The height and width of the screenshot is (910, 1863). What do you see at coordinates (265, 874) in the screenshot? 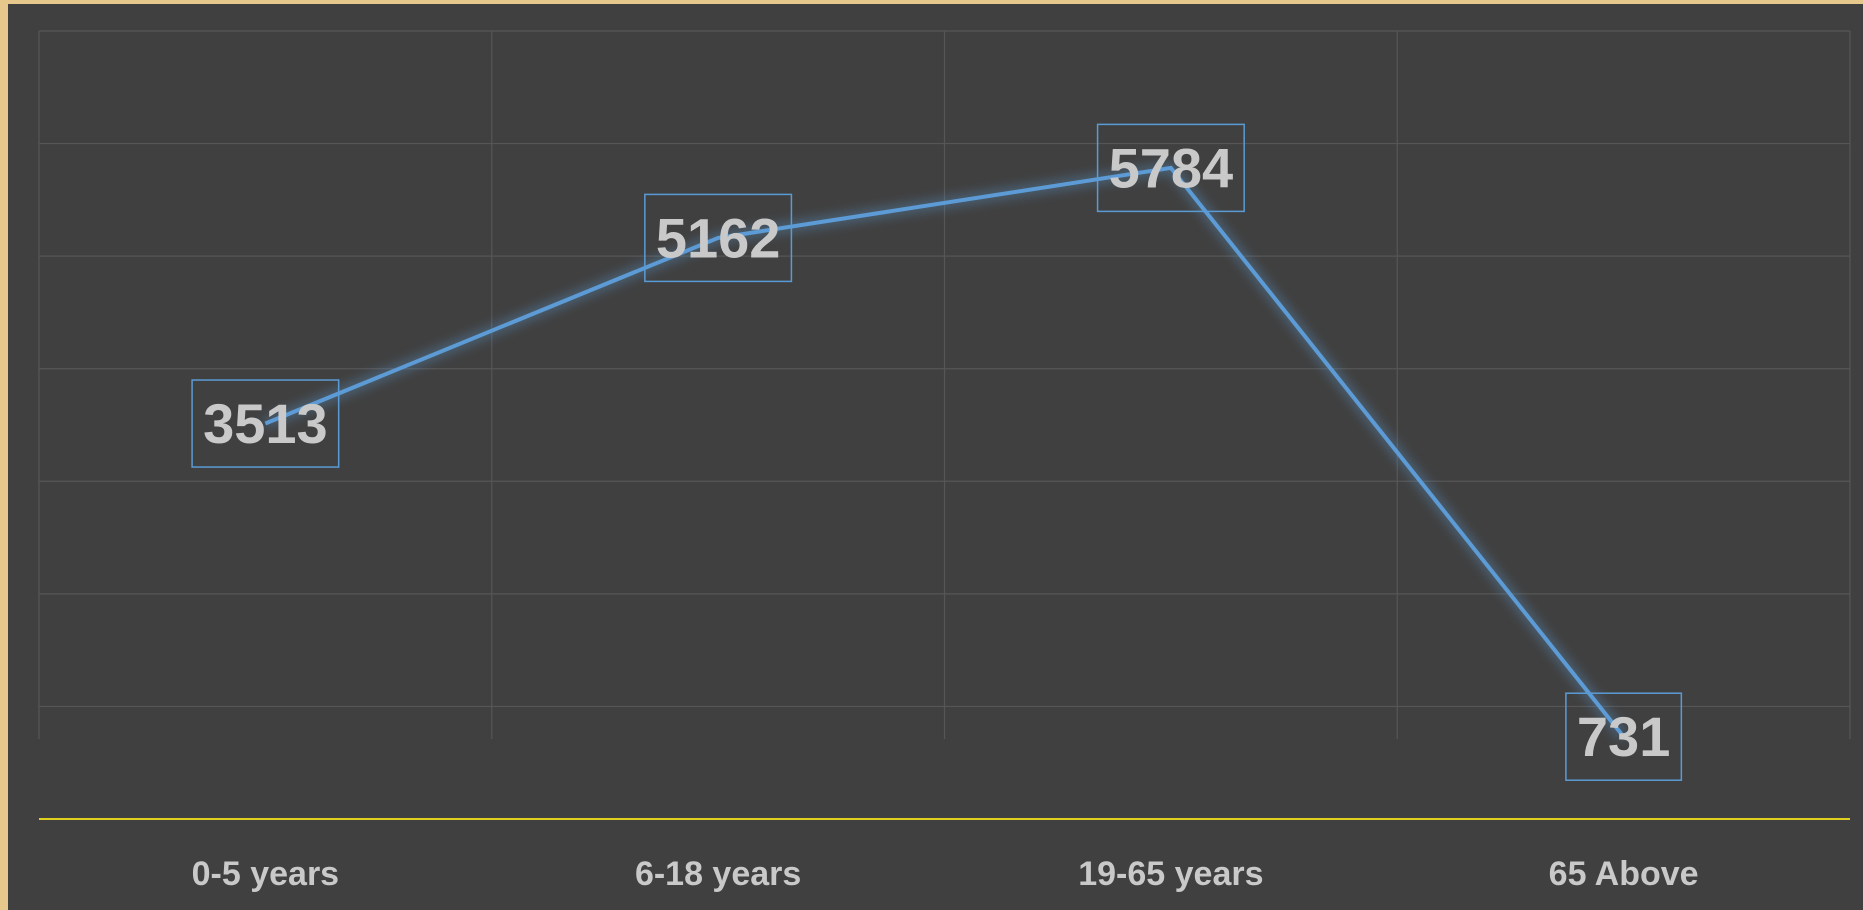
I see `x-tick-label: 0-5 years` at bounding box center [265, 874].